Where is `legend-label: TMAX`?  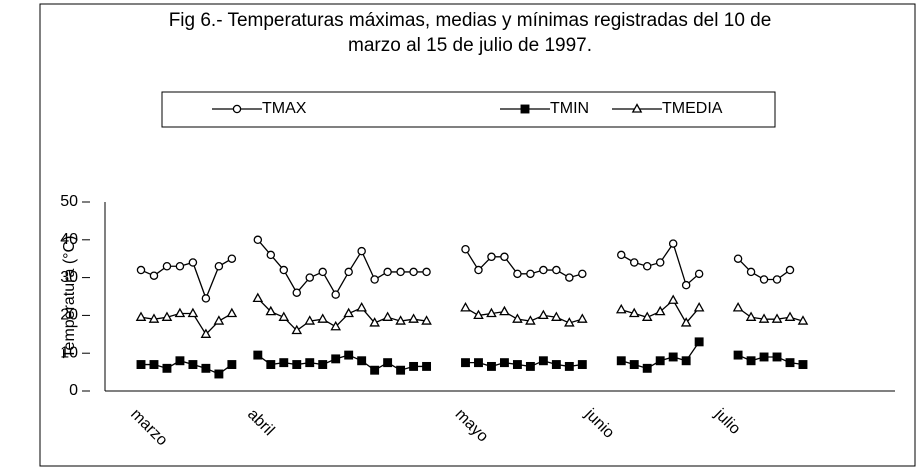
legend-label: TMAX is located at coordinates (284, 108).